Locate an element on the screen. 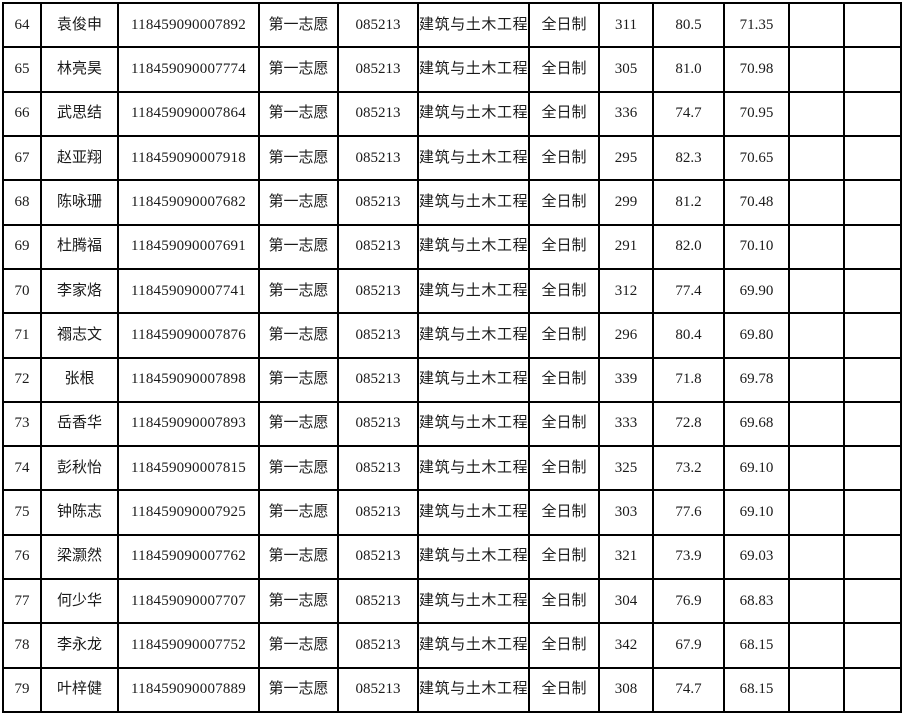 The height and width of the screenshot is (715, 902). cell-exam-number: 118459090007892 is located at coordinates (188, 25).